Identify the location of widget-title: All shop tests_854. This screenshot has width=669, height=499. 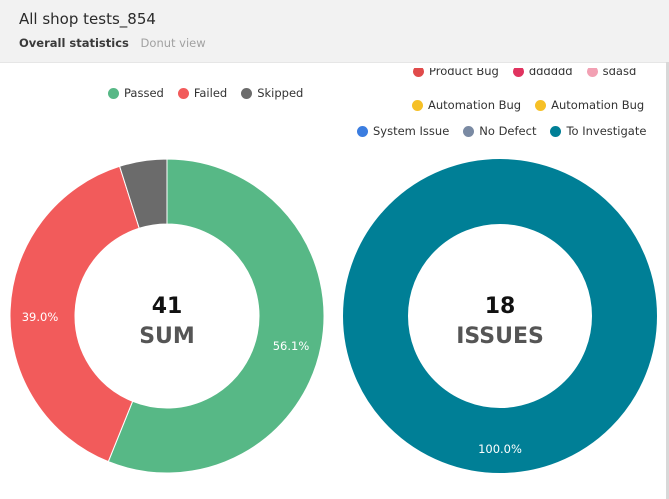
(87, 19).